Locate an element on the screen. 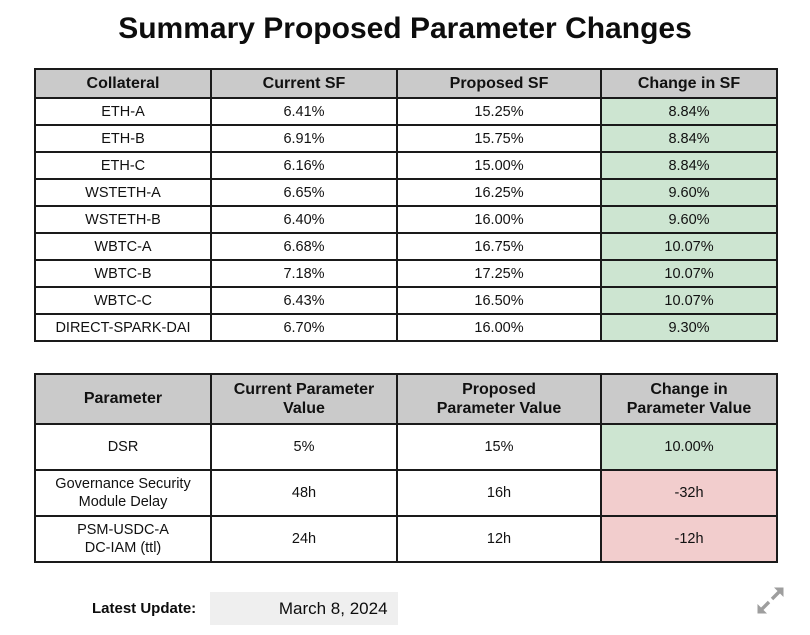  table-row: WSTETH-B 6.40% 16.00% 9.60% is located at coordinates (406, 219).